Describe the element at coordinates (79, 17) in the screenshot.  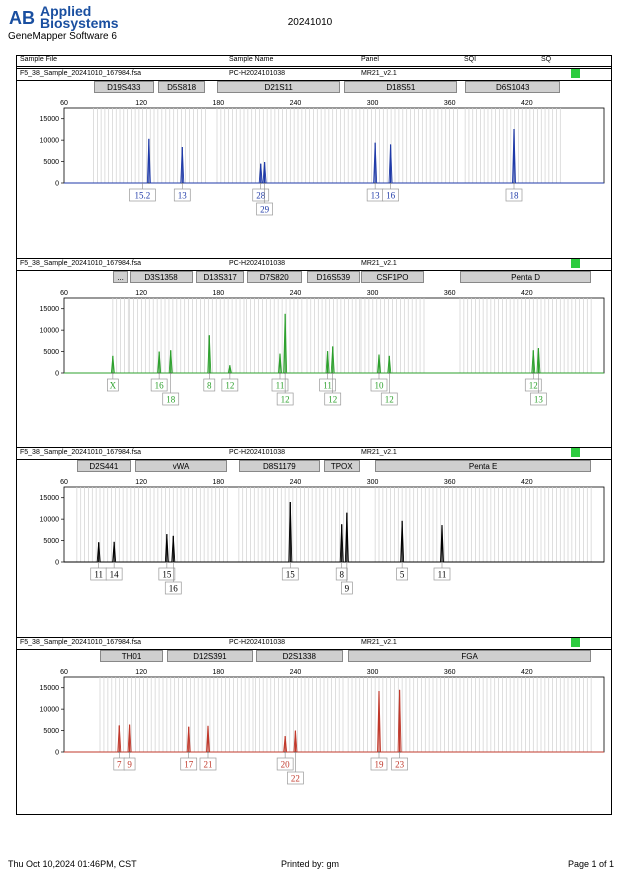
I see `brand-name: Applied Biosystems` at that location.